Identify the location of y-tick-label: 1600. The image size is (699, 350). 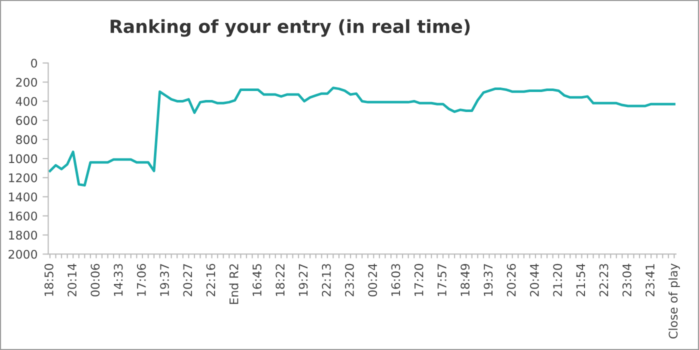
(23, 216).